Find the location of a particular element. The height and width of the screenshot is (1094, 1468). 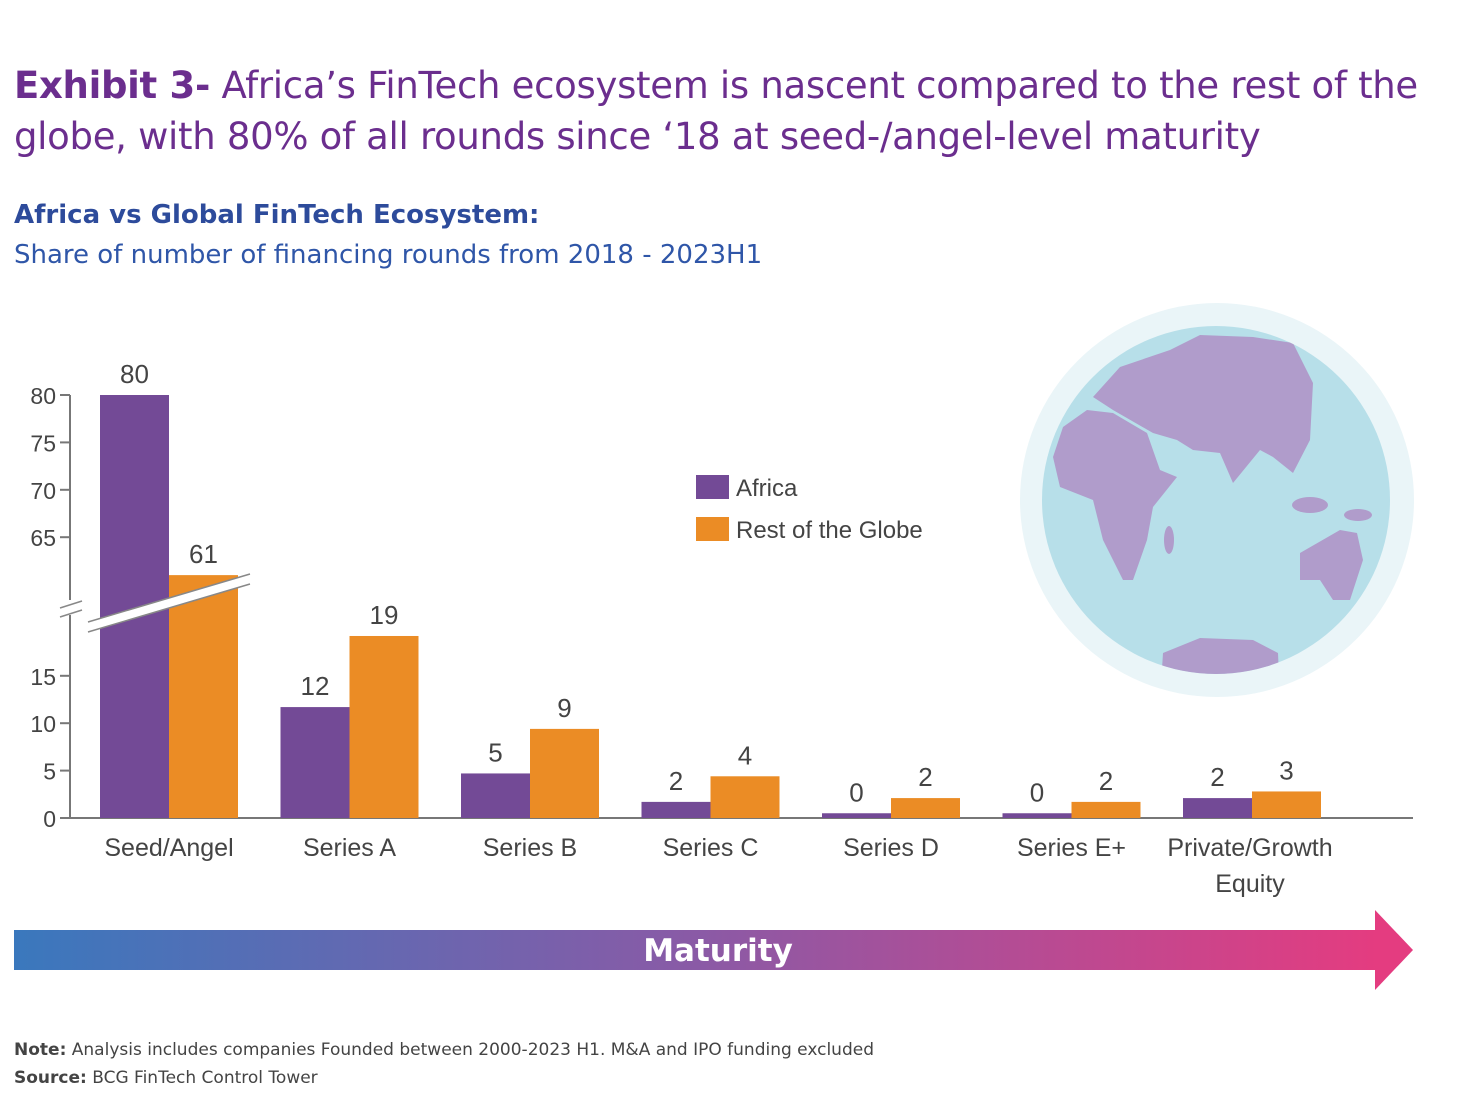

y-tick-label: 80 is located at coordinates (43, 396).